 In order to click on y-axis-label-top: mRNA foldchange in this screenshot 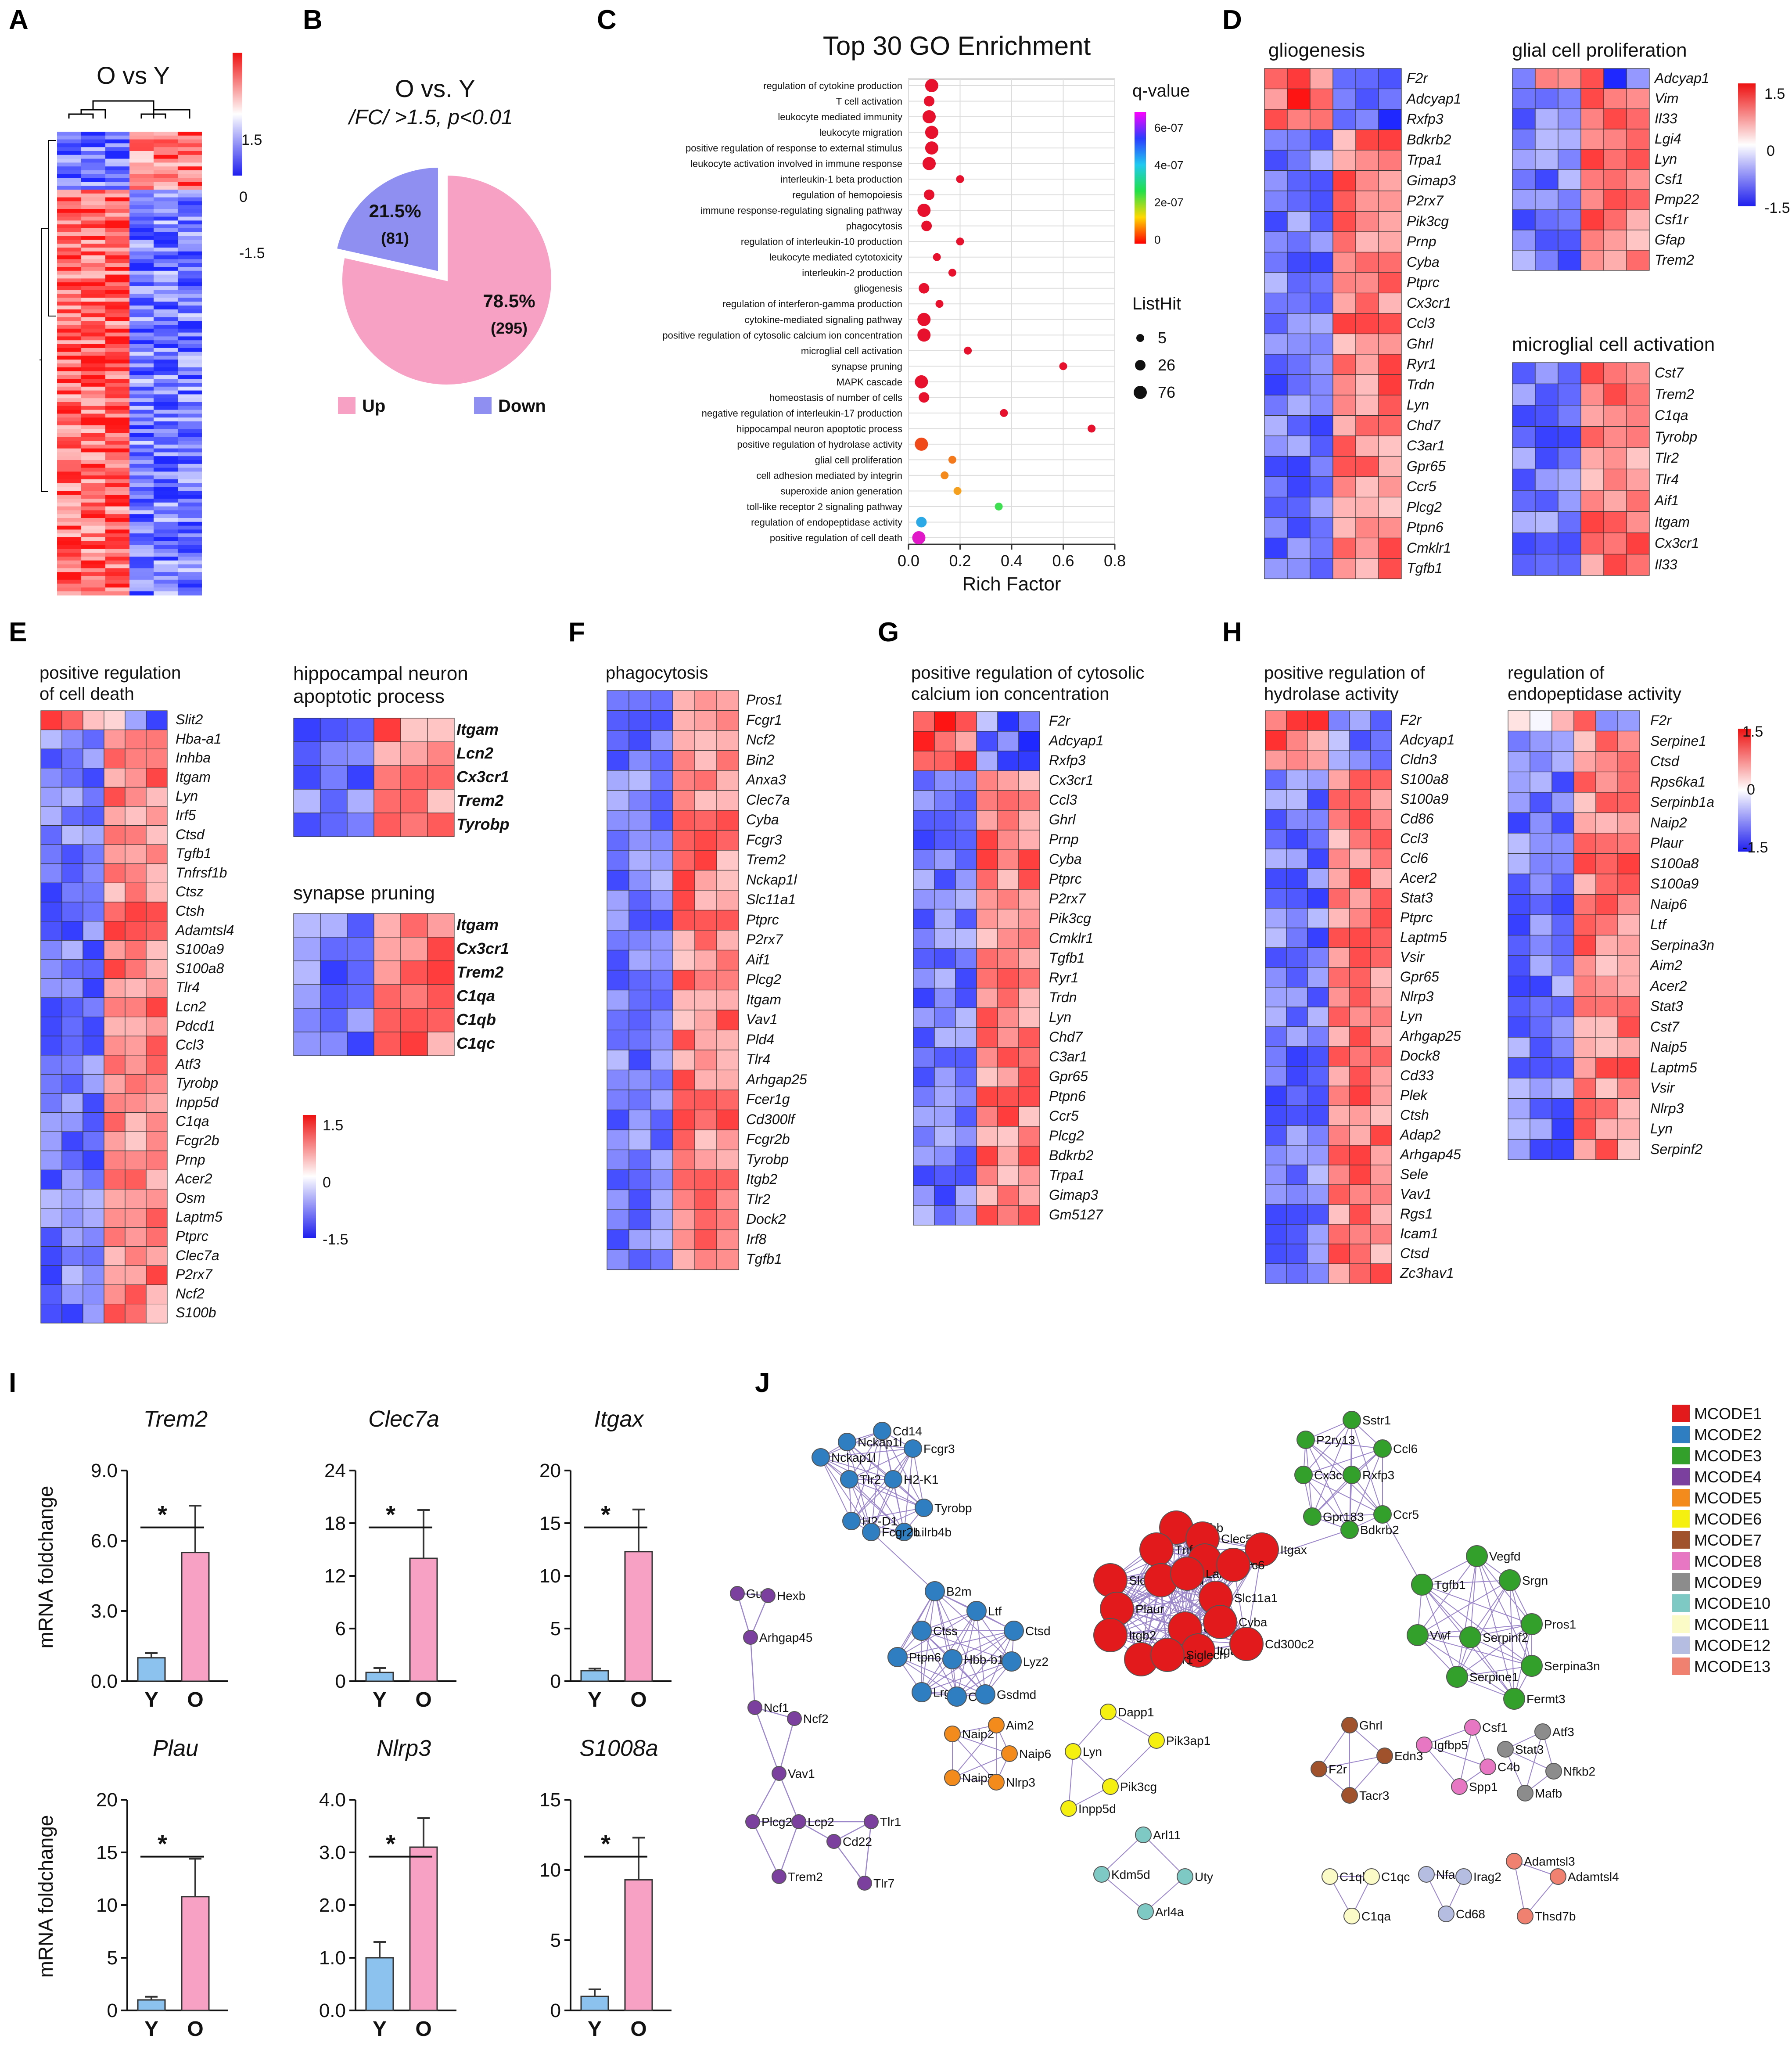, I will do `click(46, 1568)`.